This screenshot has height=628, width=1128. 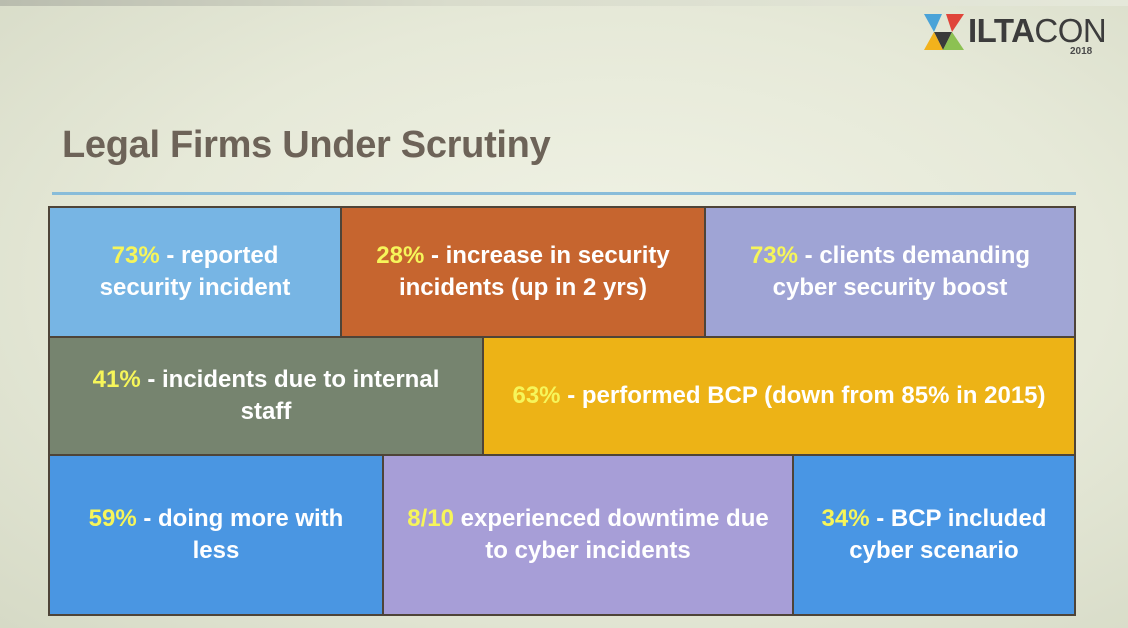 I want to click on stat-percent: 28%, so click(x=400, y=255).